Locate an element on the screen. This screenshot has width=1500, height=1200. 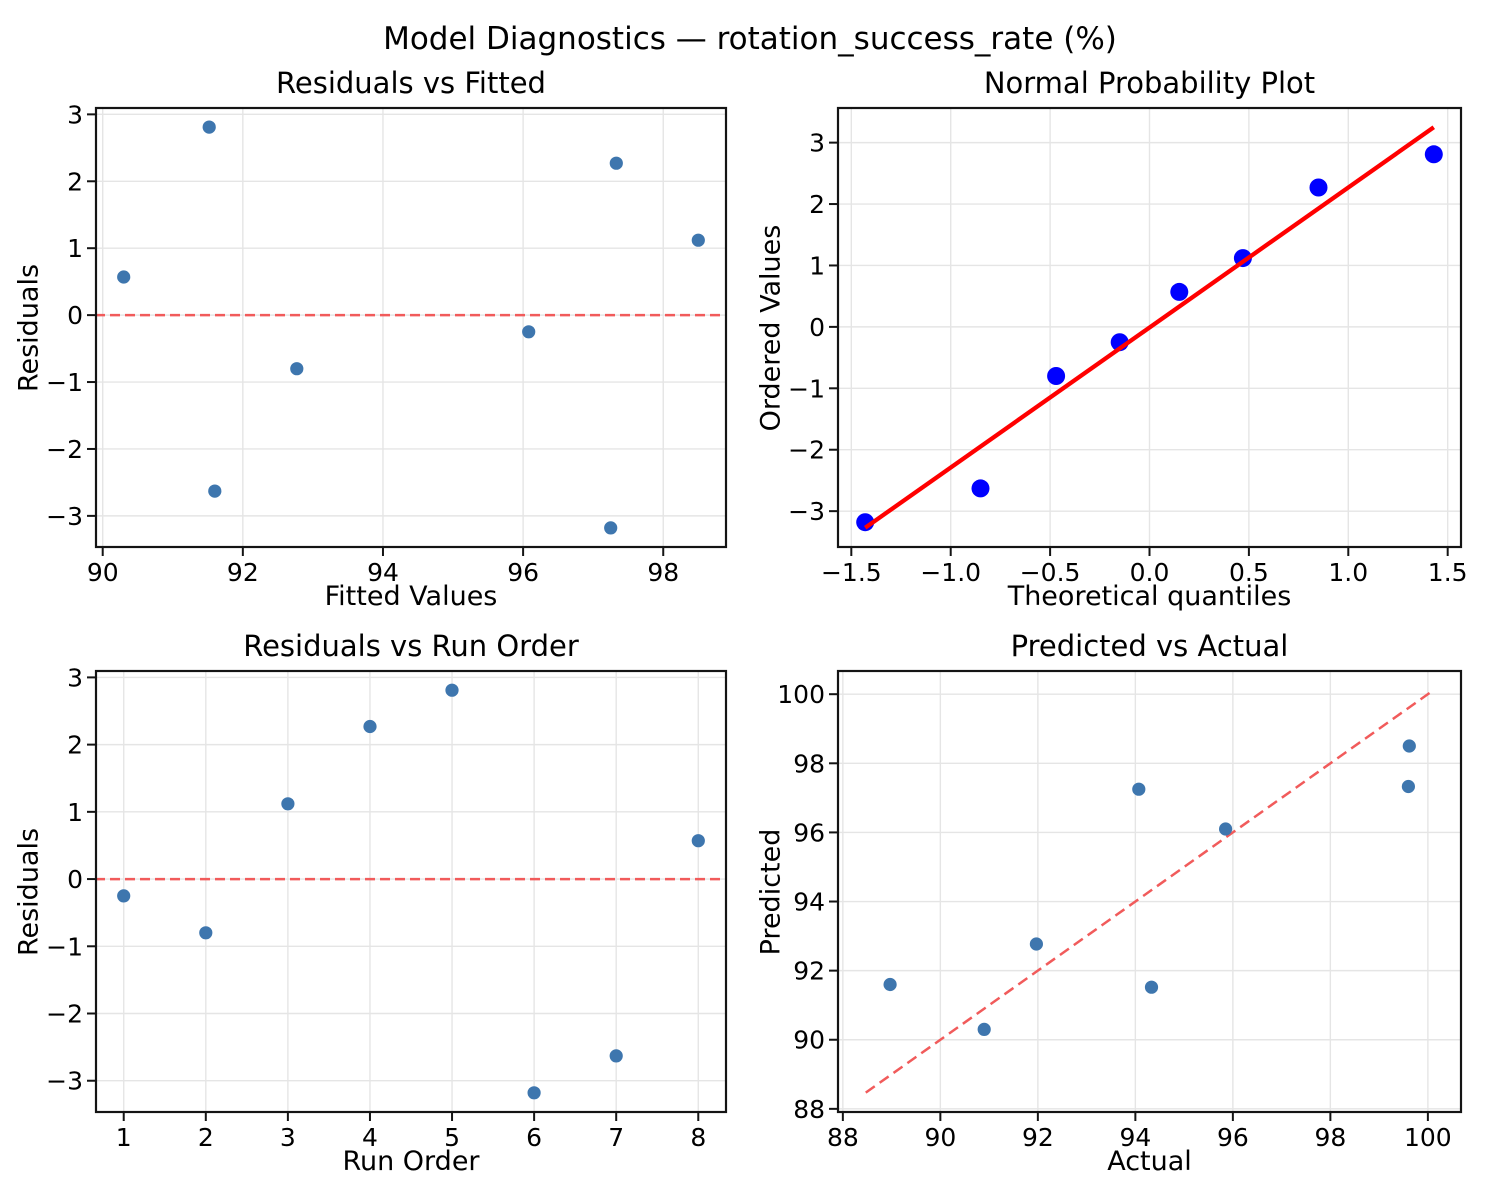
y-axis-label: Ordered Values is located at coordinates (771, 327).